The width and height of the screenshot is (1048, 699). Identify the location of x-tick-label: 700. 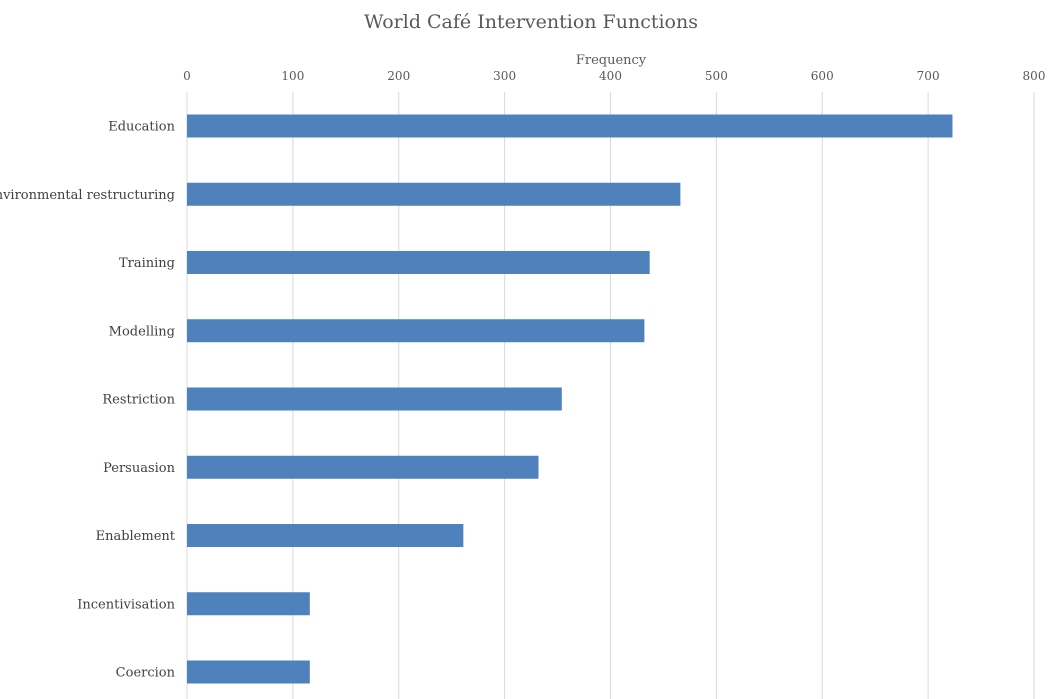
(928, 76).